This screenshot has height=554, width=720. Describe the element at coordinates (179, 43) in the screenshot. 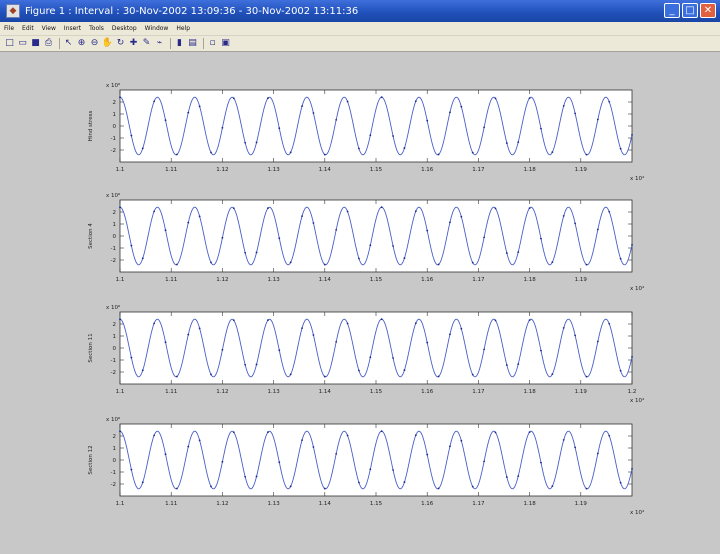

I see `colorbar-icon: ▮` at that location.